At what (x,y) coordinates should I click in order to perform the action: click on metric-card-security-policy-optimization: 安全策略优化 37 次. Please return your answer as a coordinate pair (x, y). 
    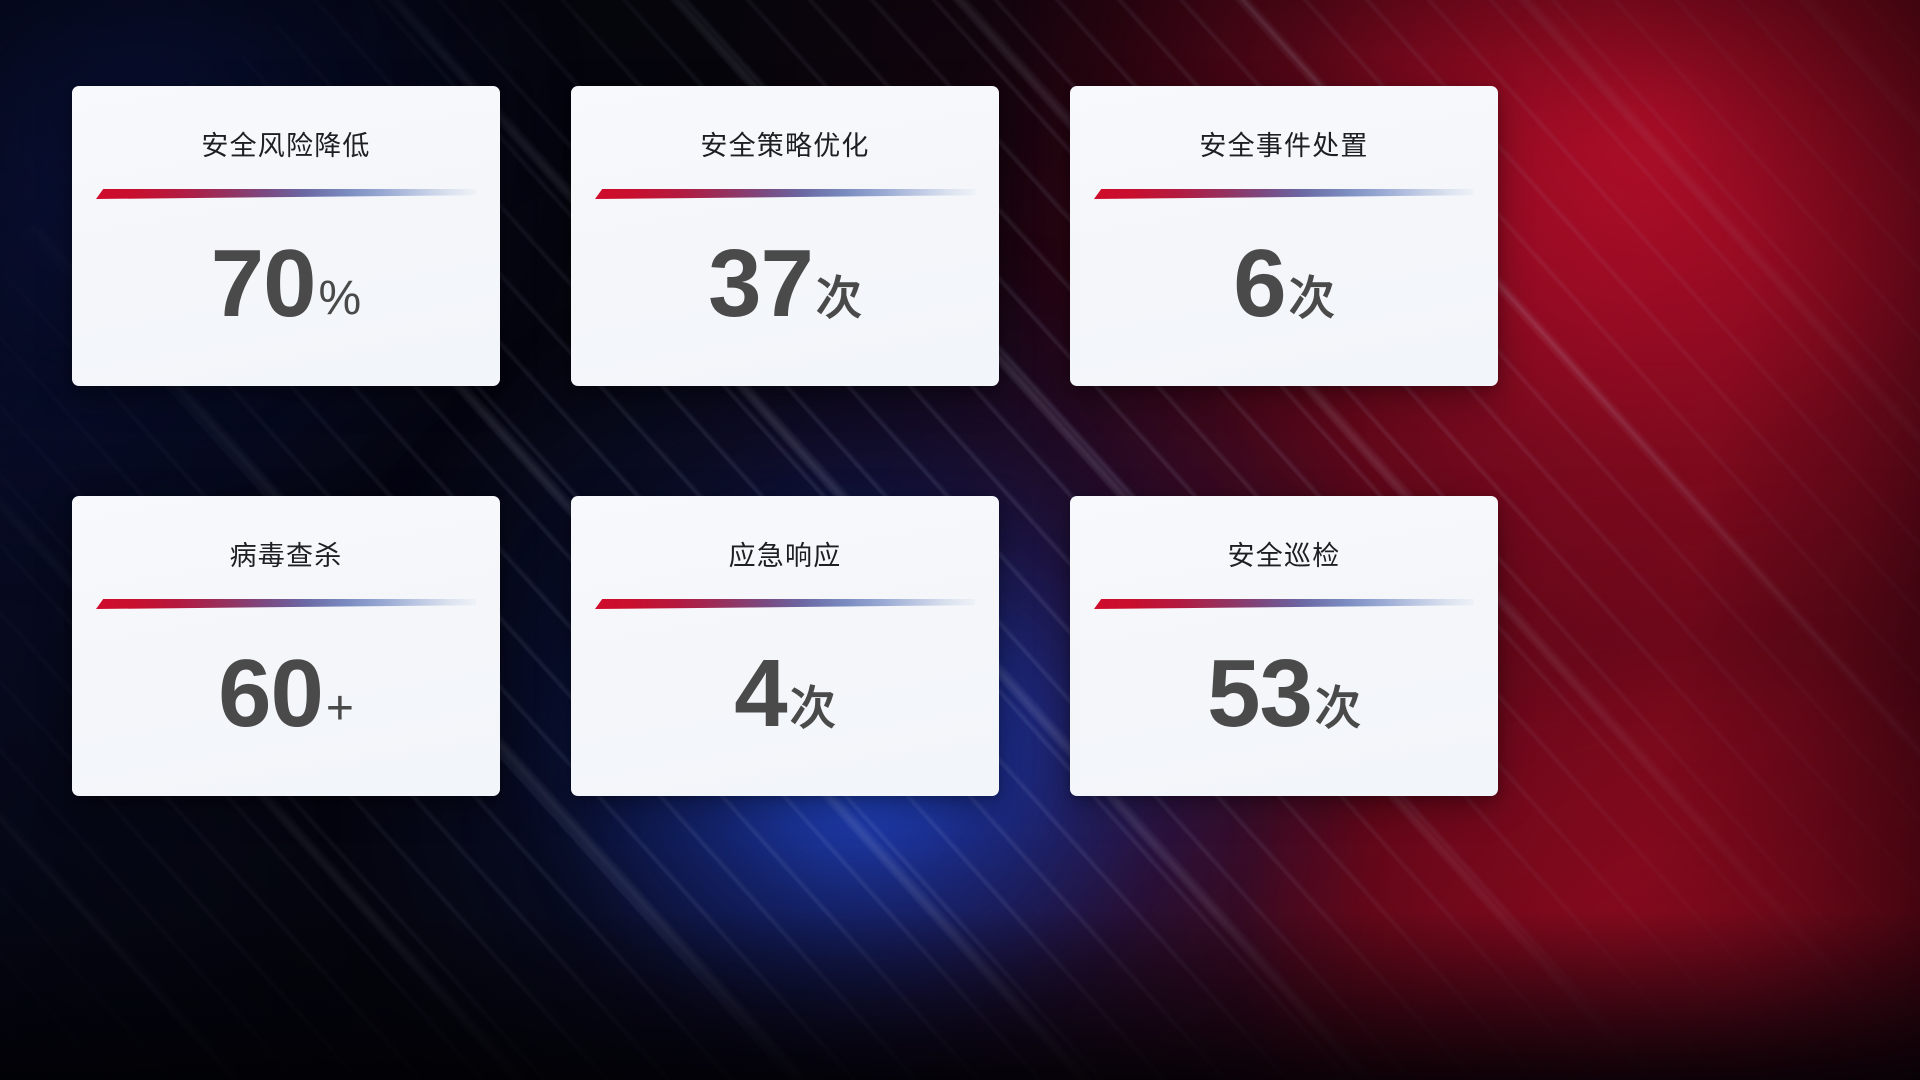
    Looking at the image, I should click on (785, 236).